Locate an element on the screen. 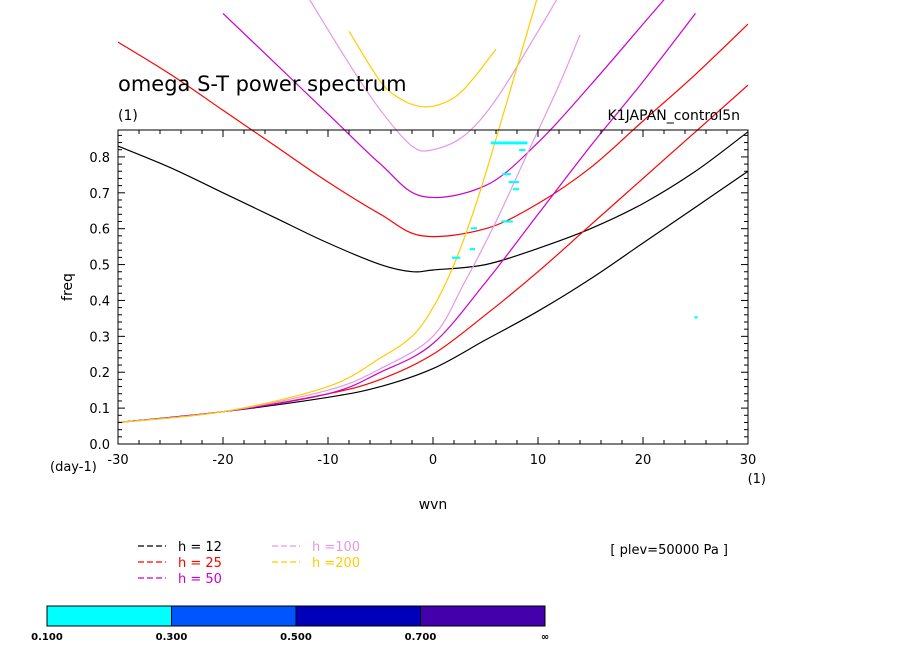  x-tick-label: 30 is located at coordinates (748, 460).